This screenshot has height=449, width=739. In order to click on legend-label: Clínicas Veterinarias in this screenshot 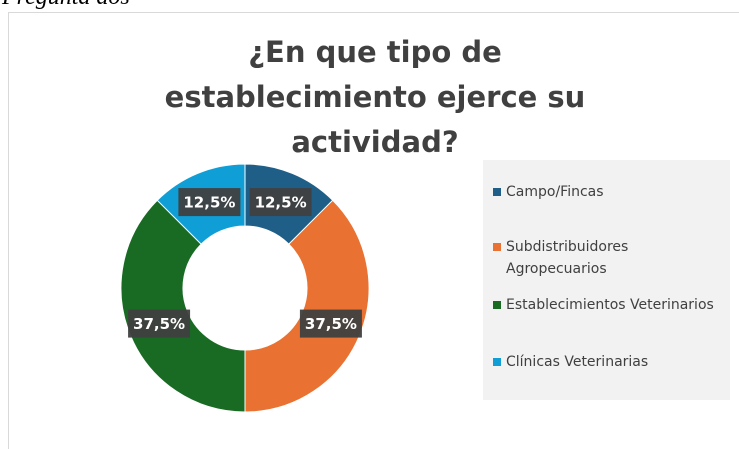, I will do `click(577, 362)`.